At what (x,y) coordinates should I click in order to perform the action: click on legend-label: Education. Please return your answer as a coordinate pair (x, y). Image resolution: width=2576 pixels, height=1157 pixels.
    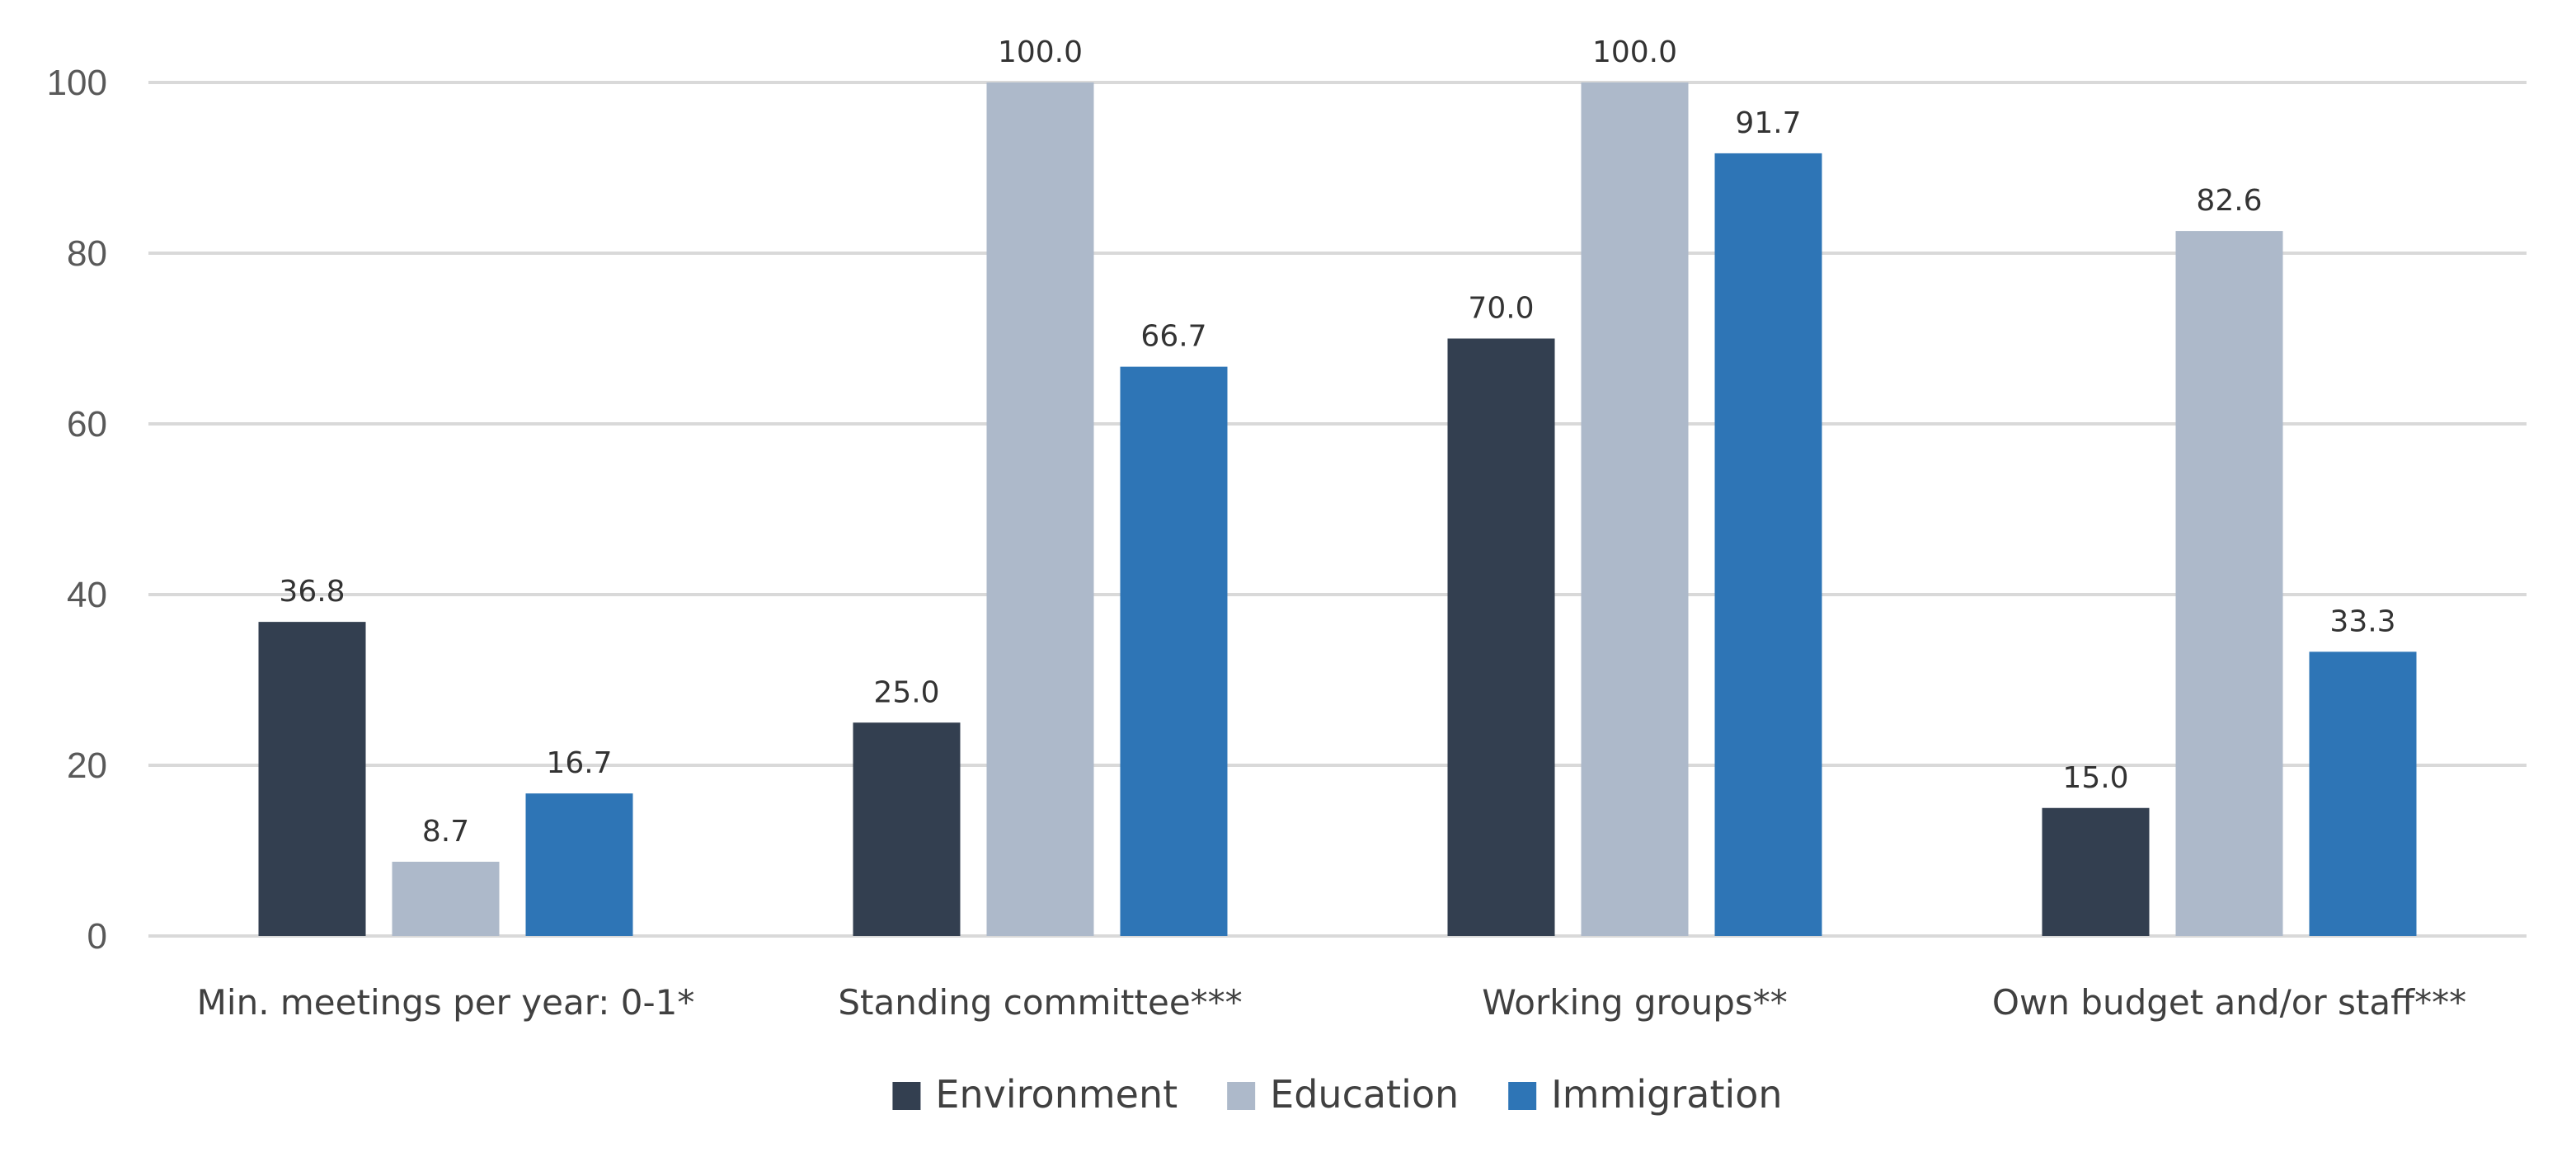
    Looking at the image, I should click on (1364, 1094).